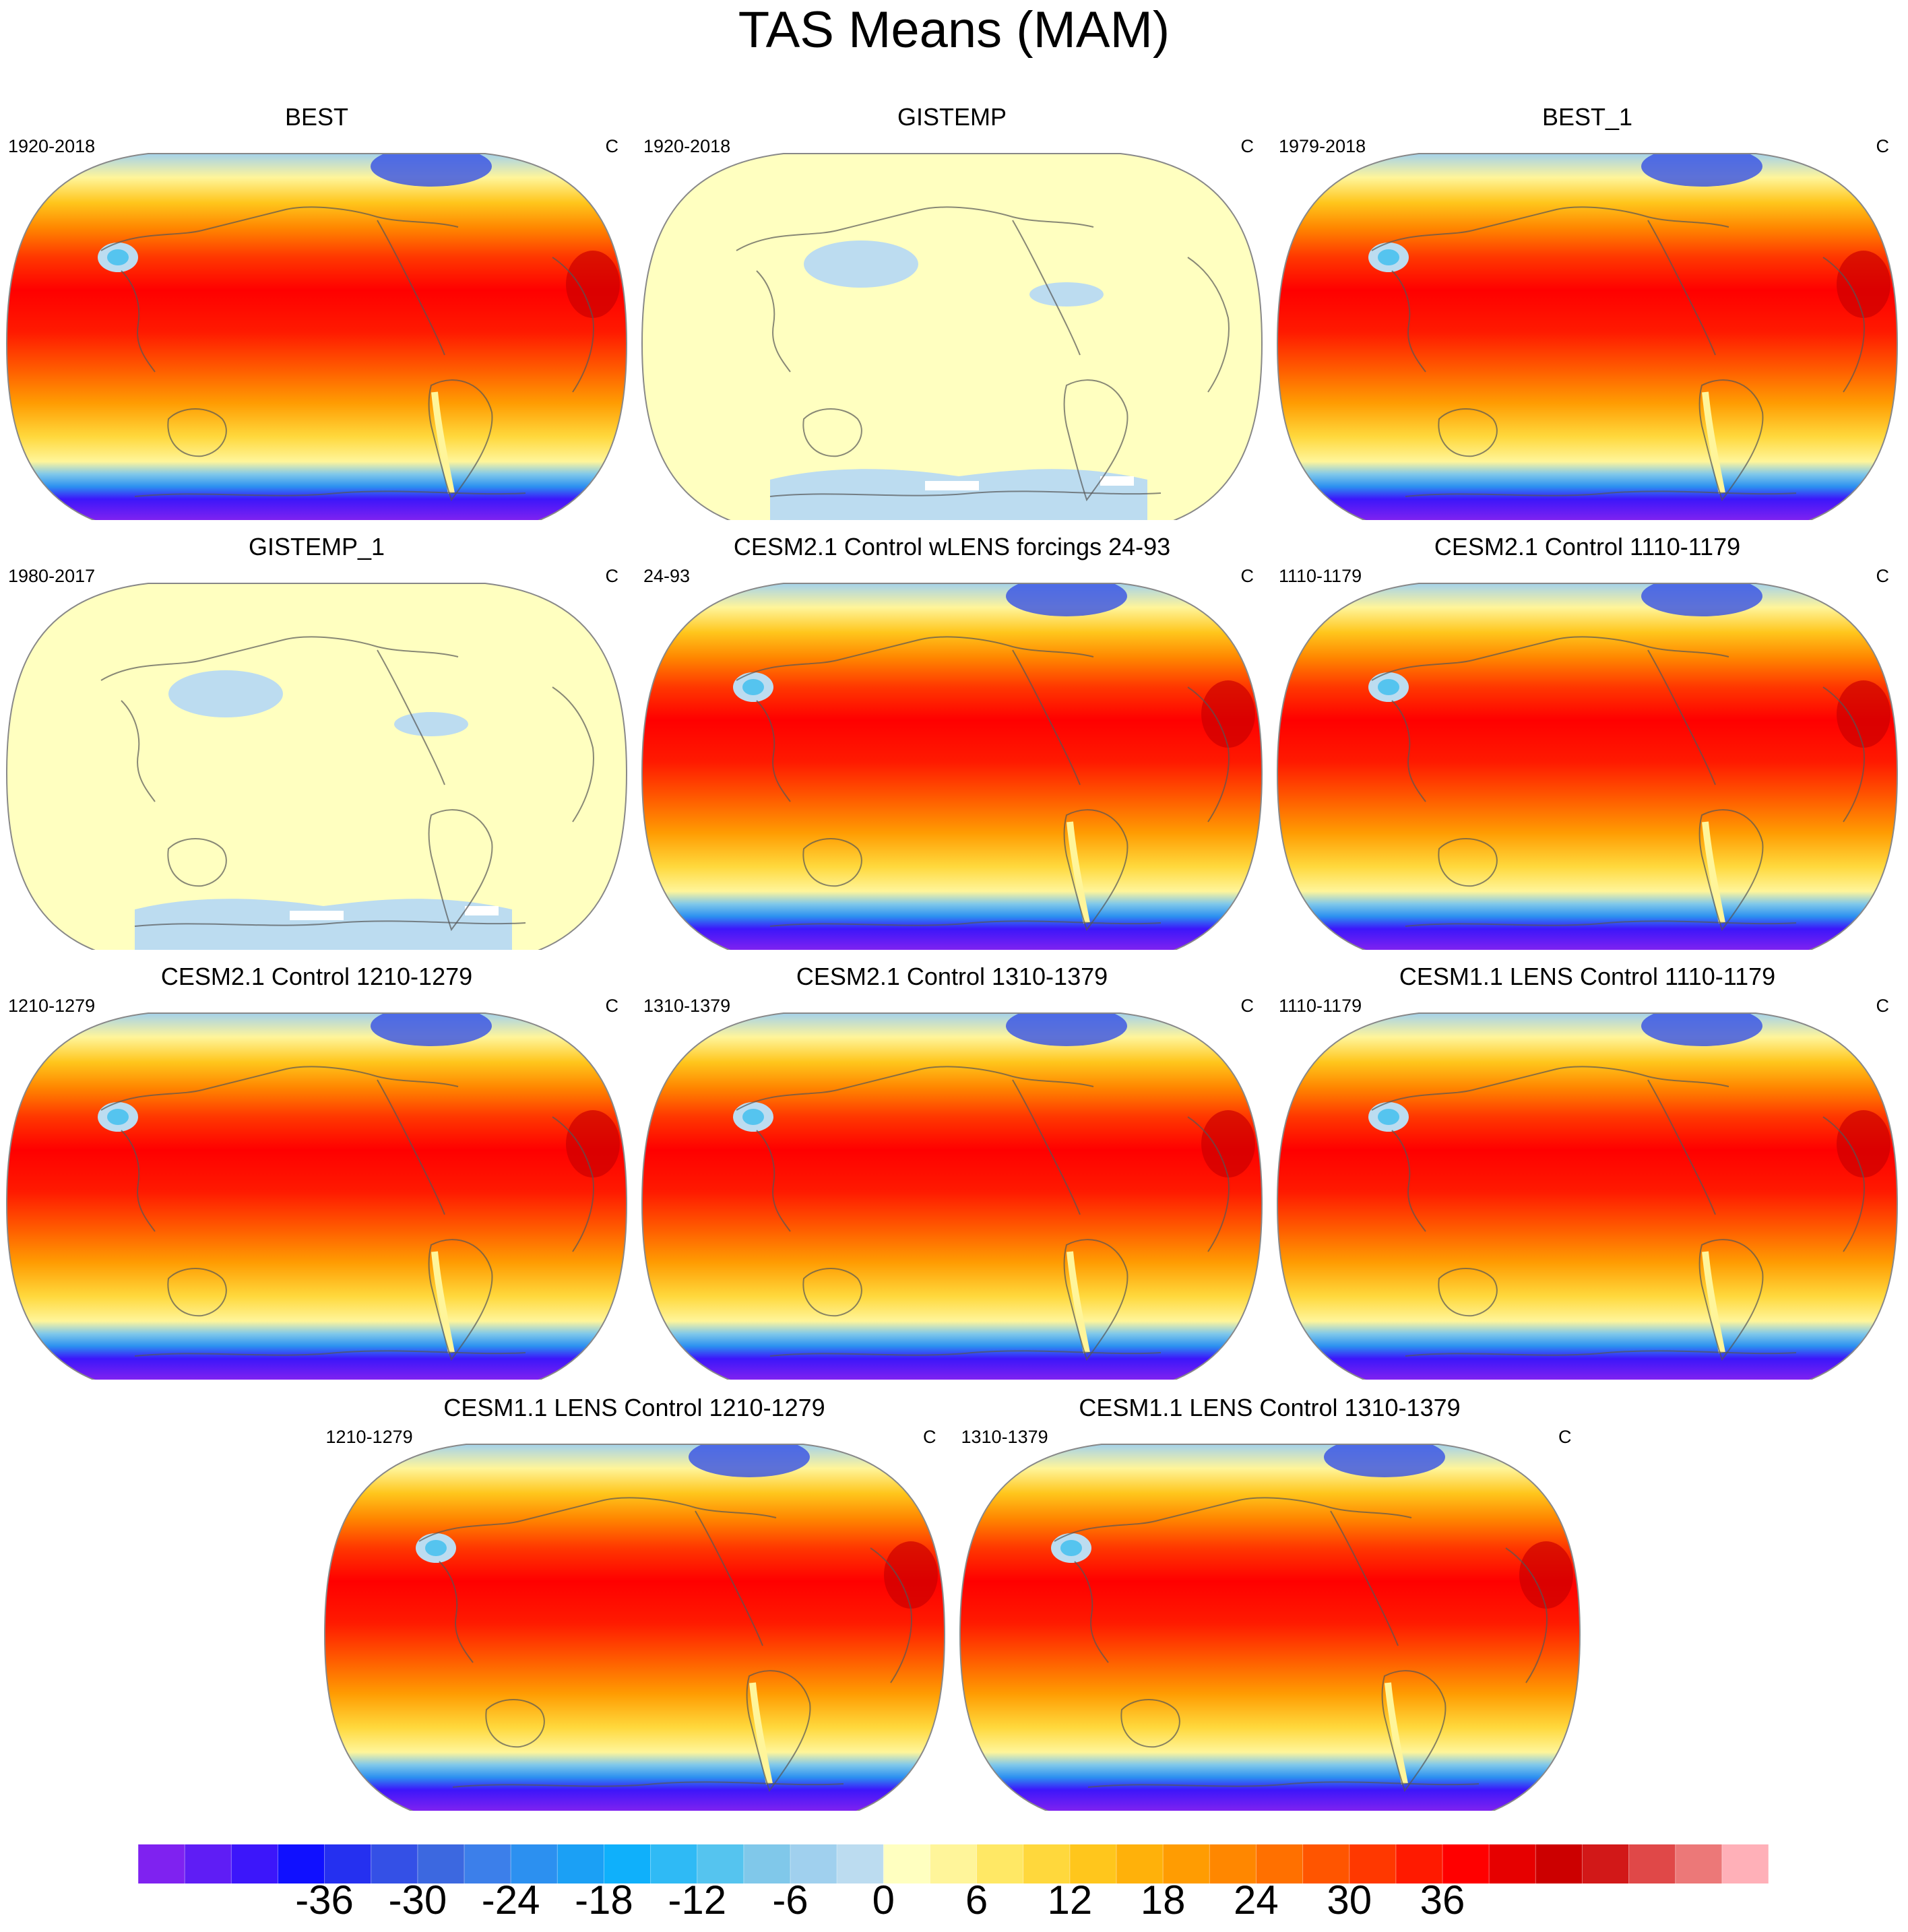 The width and height of the screenshot is (1908, 1932). I want to click on panel-title: GISTEMP_1, so click(316, 546).